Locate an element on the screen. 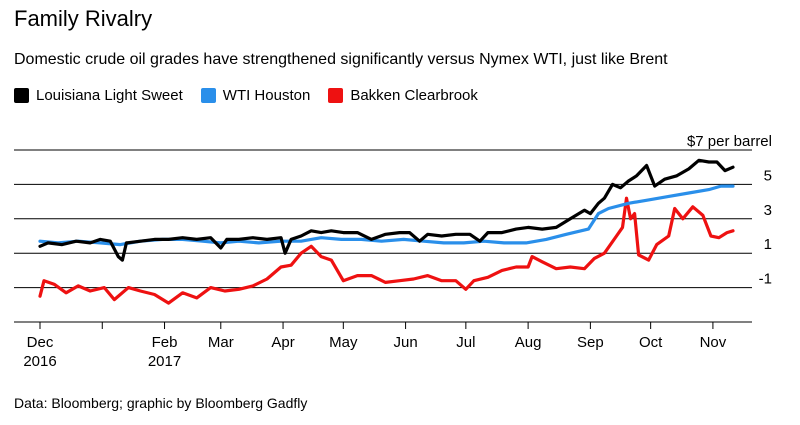  x-tick-label: Nov is located at coordinates (713, 342).